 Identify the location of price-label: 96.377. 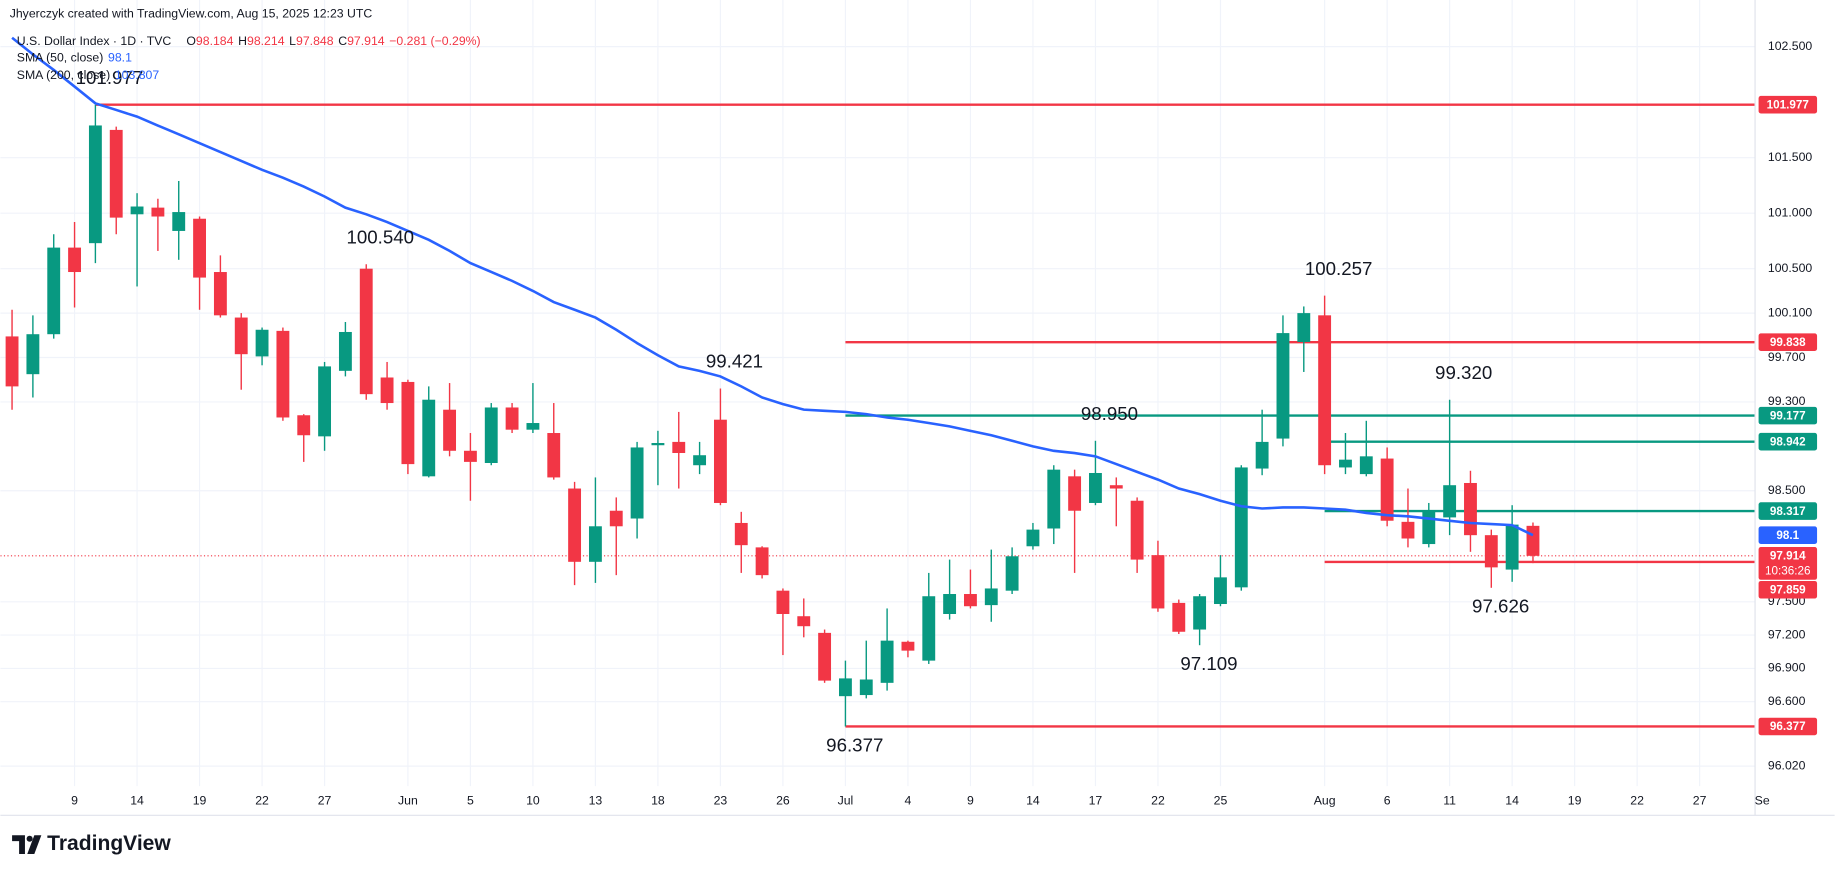
(1788, 726).